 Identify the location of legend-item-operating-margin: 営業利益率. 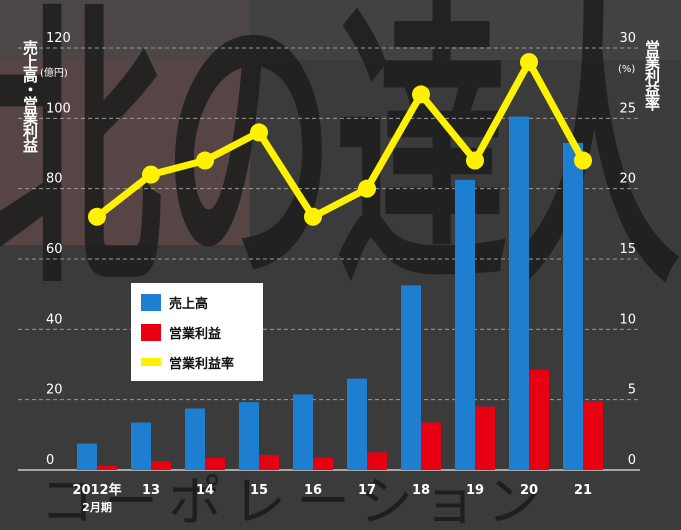
(187, 362).